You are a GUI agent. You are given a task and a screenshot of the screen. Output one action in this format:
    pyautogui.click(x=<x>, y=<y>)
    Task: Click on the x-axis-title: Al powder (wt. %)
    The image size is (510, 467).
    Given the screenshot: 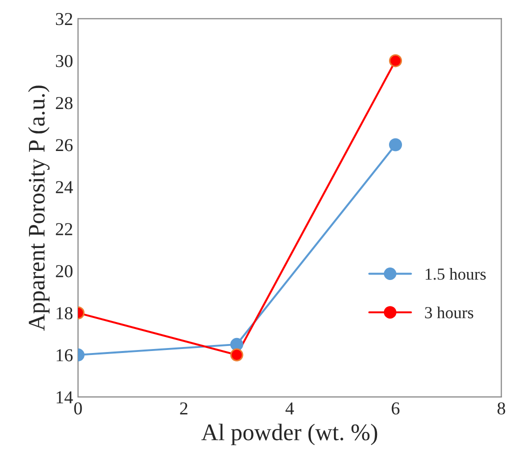 What is the action you would take?
    pyautogui.click(x=289, y=435)
    